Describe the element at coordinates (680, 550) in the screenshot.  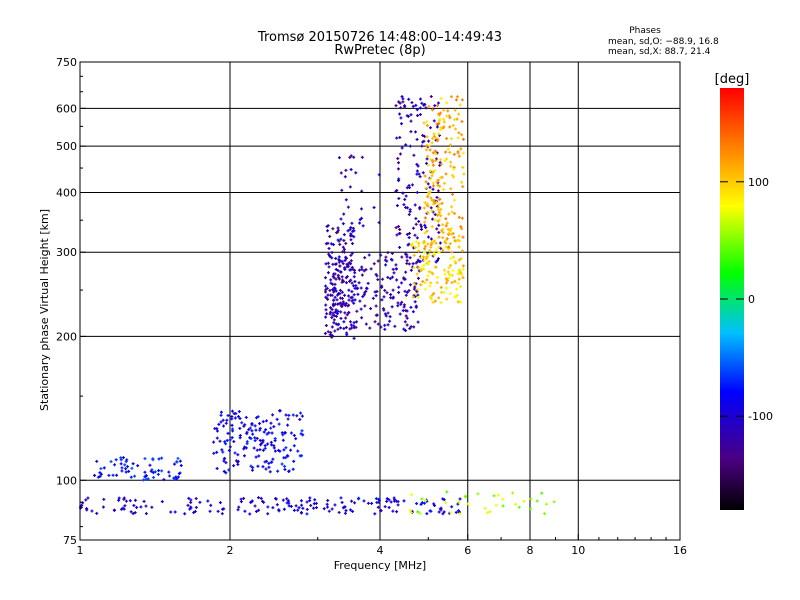
I see `x-tick-label: 16` at that location.